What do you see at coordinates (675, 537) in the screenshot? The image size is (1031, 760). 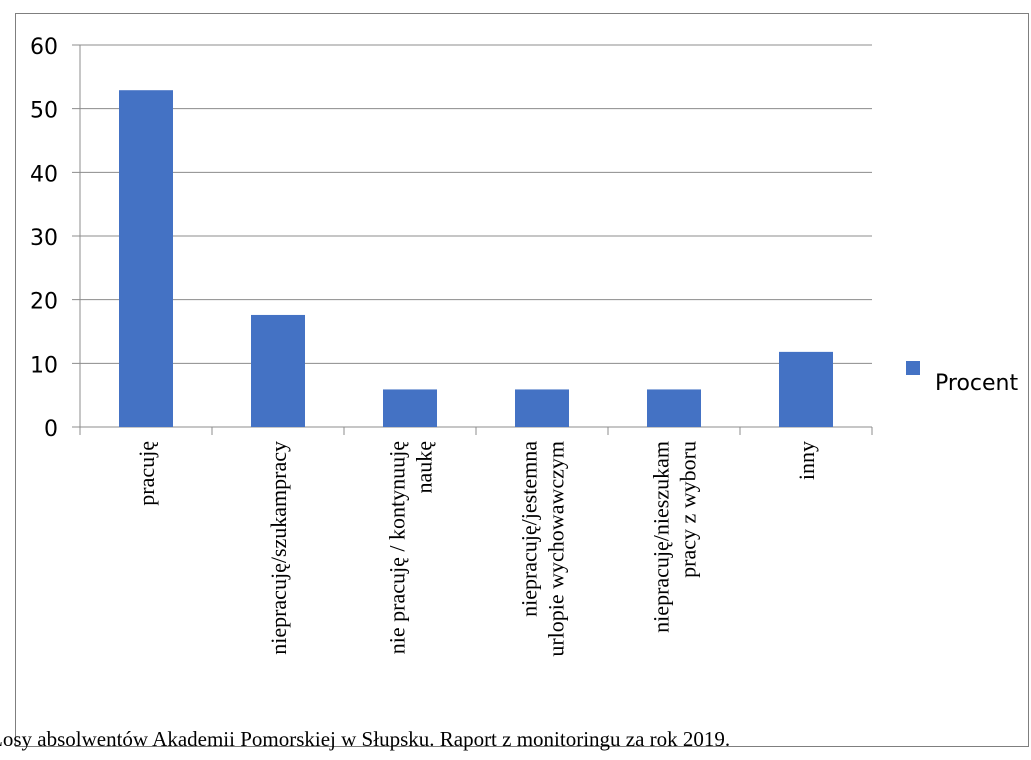 I see `x-tick-label-4: niepracuję/nieszukam pracy z wyboru` at bounding box center [675, 537].